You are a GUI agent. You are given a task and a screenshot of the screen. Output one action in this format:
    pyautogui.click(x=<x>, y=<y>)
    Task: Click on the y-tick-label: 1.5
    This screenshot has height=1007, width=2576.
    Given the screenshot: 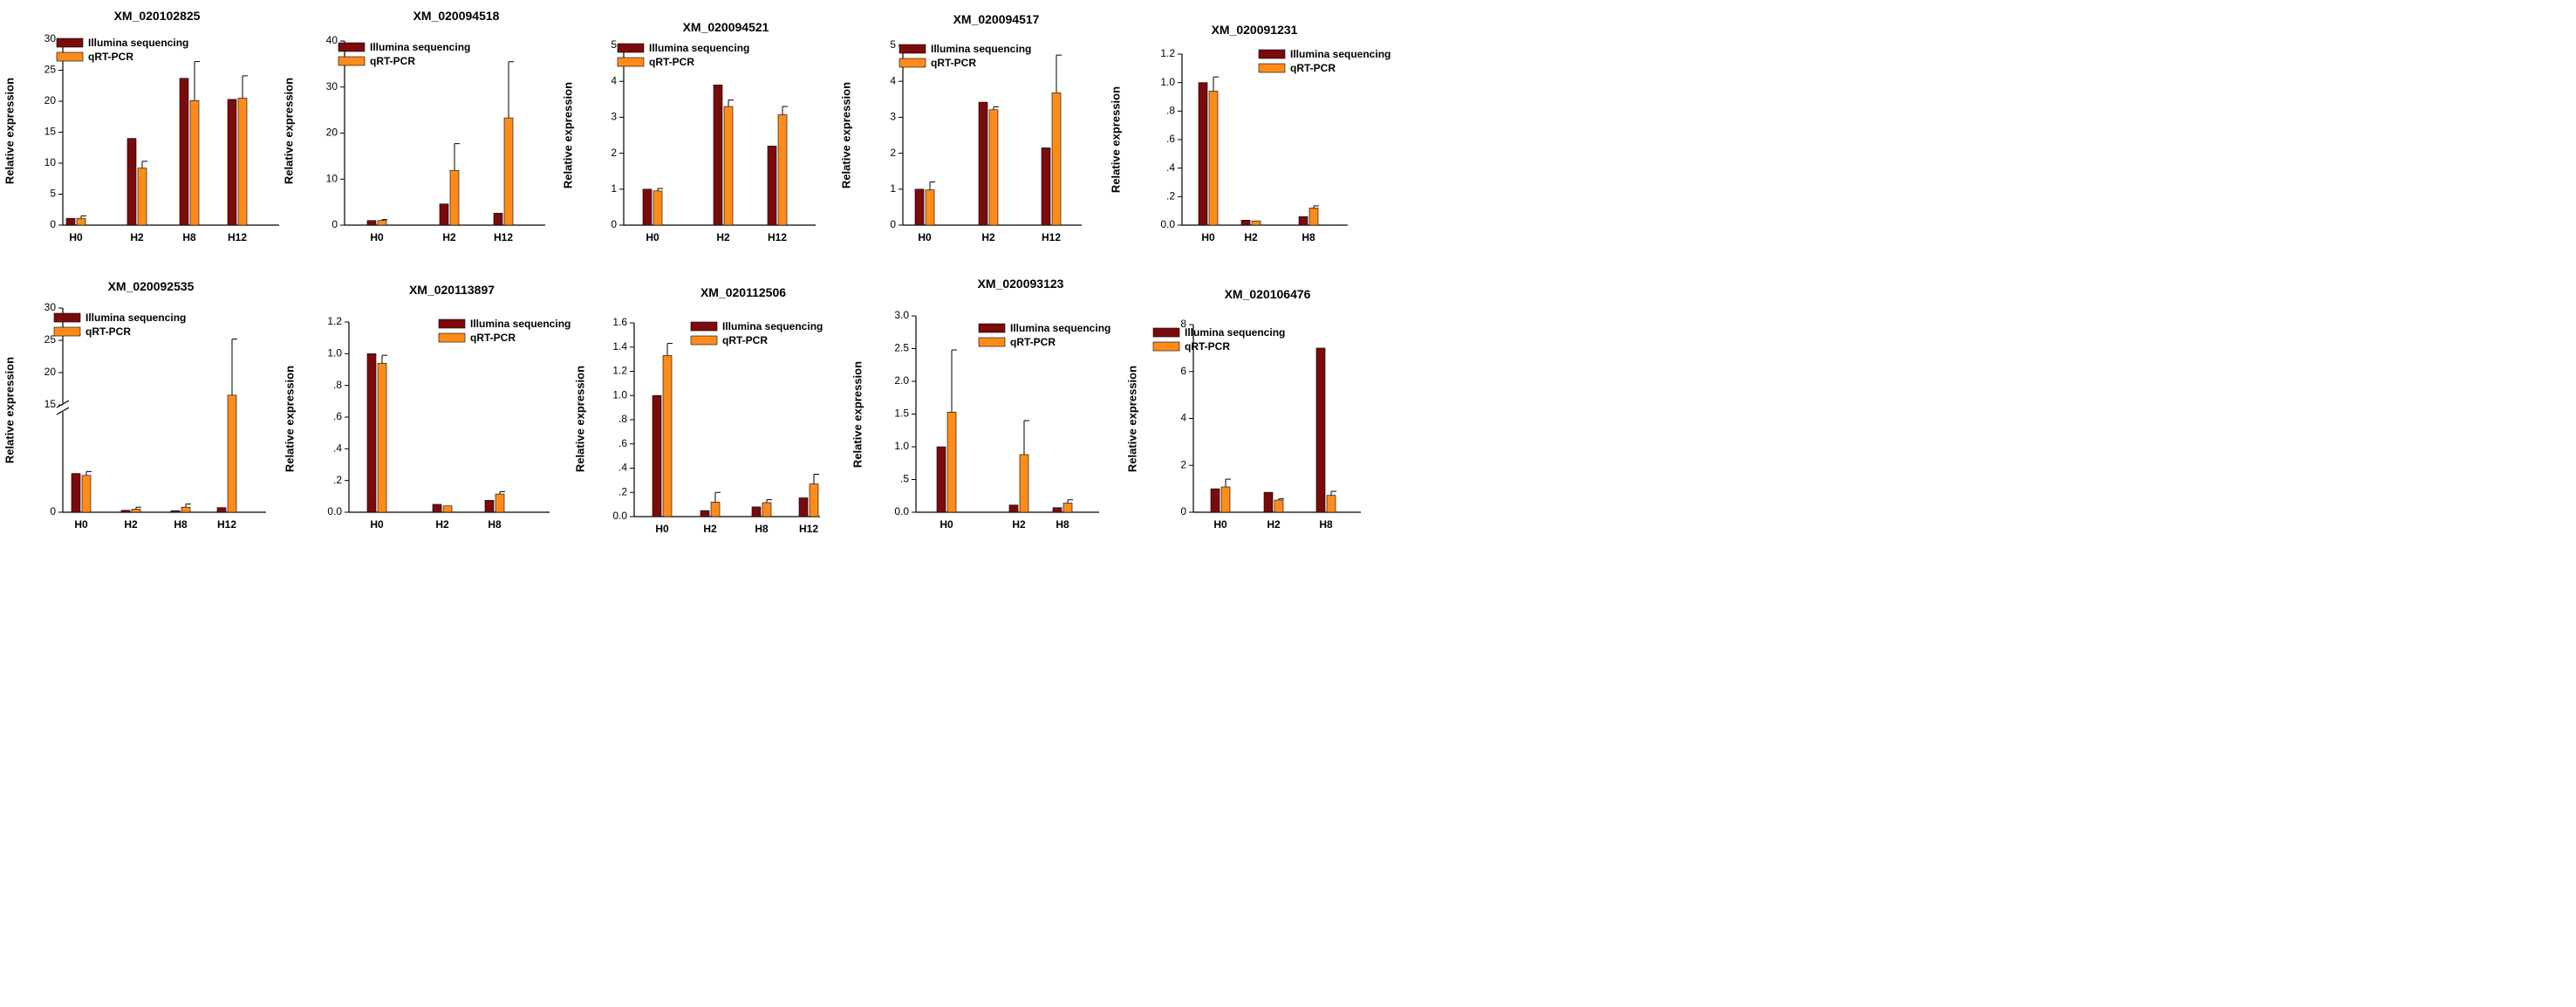 What is the action you would take?
    pyautogui.click(x=901, y=414)
    